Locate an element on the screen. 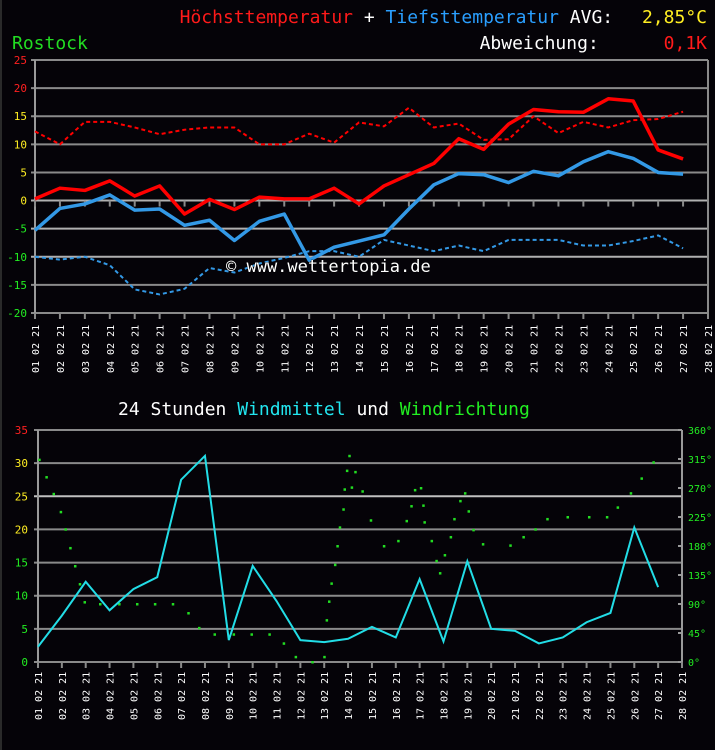  y-tick-label: 20 is located at coordinates (20, 88).